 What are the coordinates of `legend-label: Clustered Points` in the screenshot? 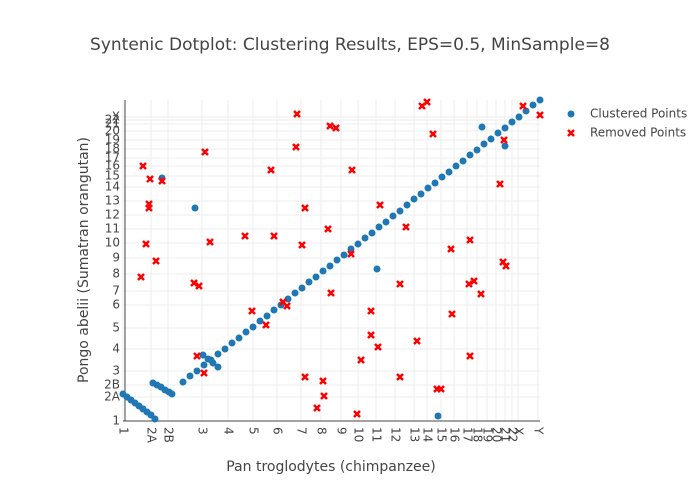 It's located at (638, 114).